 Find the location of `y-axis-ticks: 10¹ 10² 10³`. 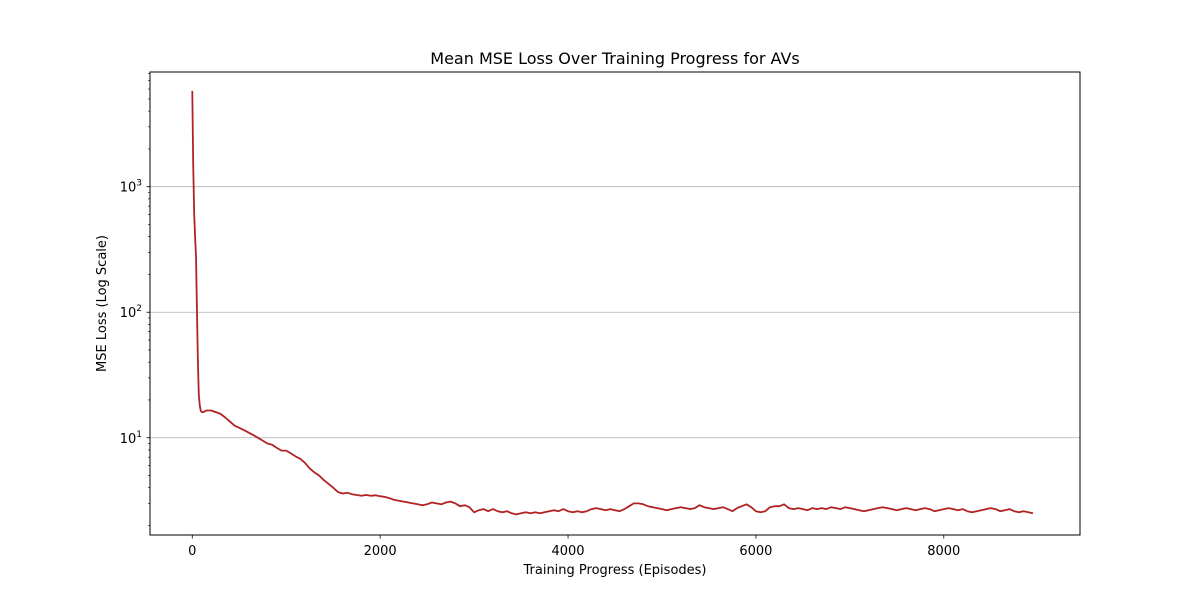

y-axis-ticks: 10¹ 10² 10³ is located at coordinates (135, 299).